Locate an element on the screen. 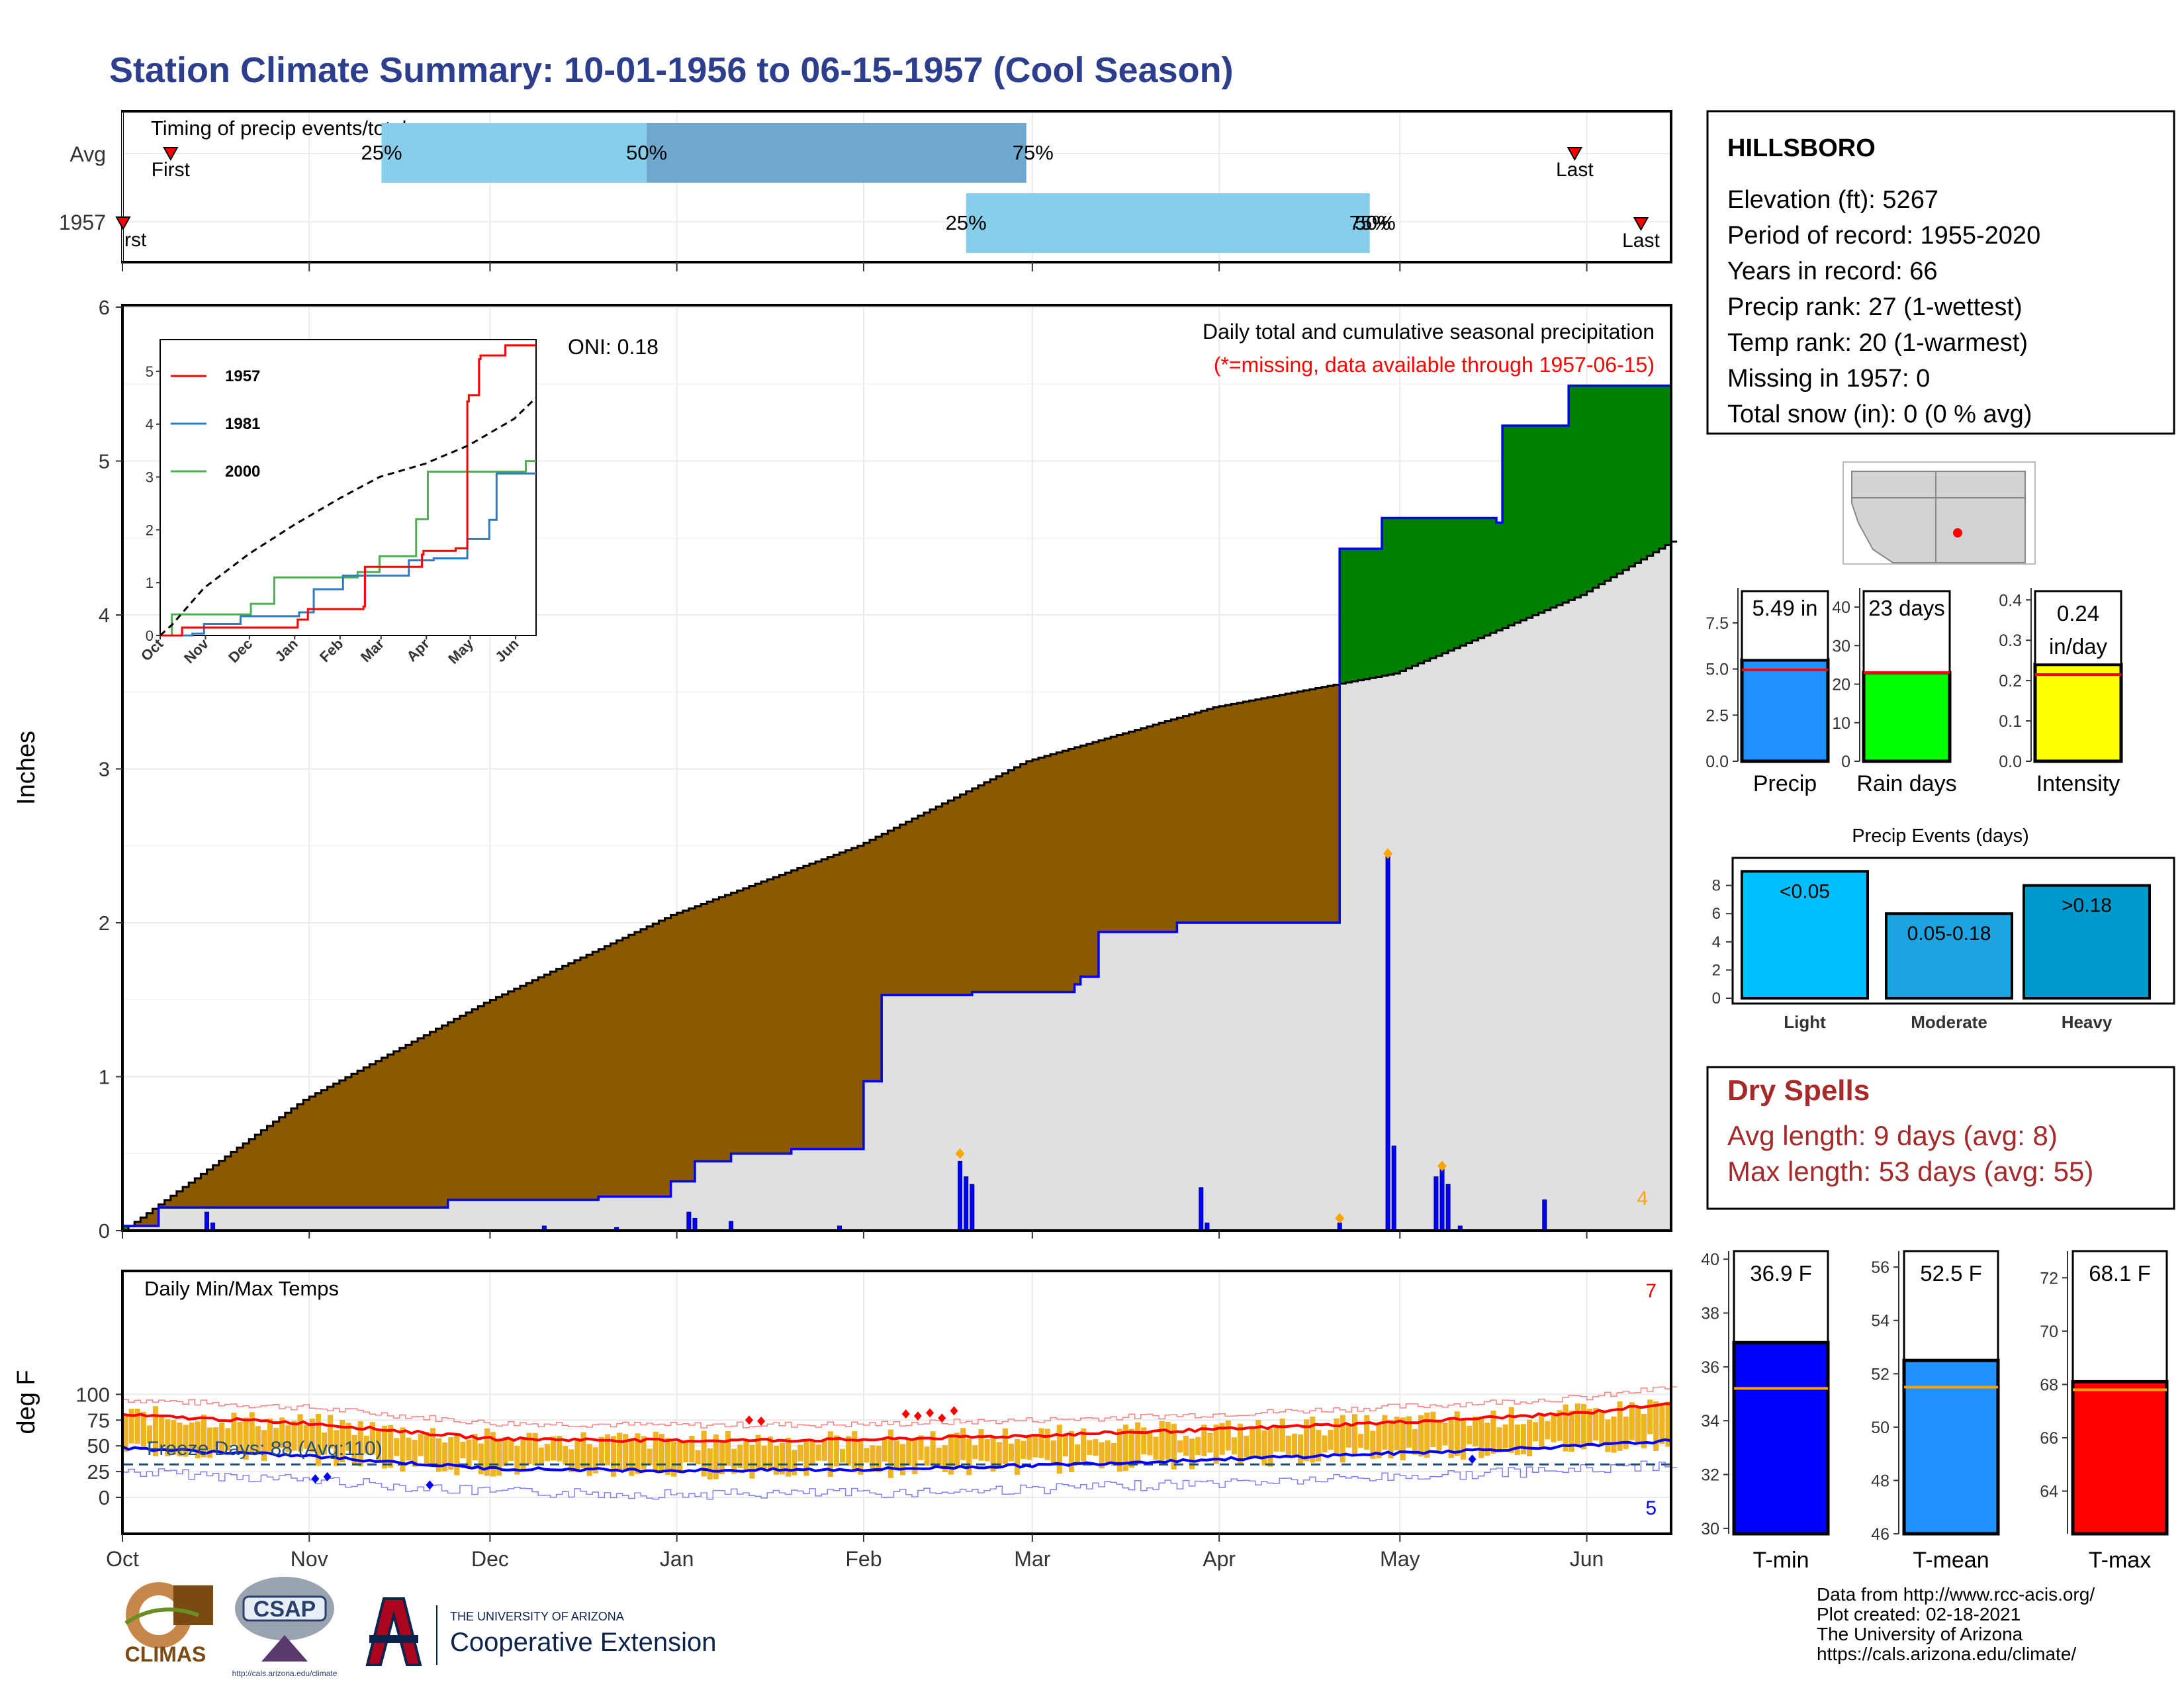 Image resolution: width=2184 pixels, height=1688 pixels. dry-spells-max: Max length: 53 days (avg: 55) is located at coordinates (1910, 1171).